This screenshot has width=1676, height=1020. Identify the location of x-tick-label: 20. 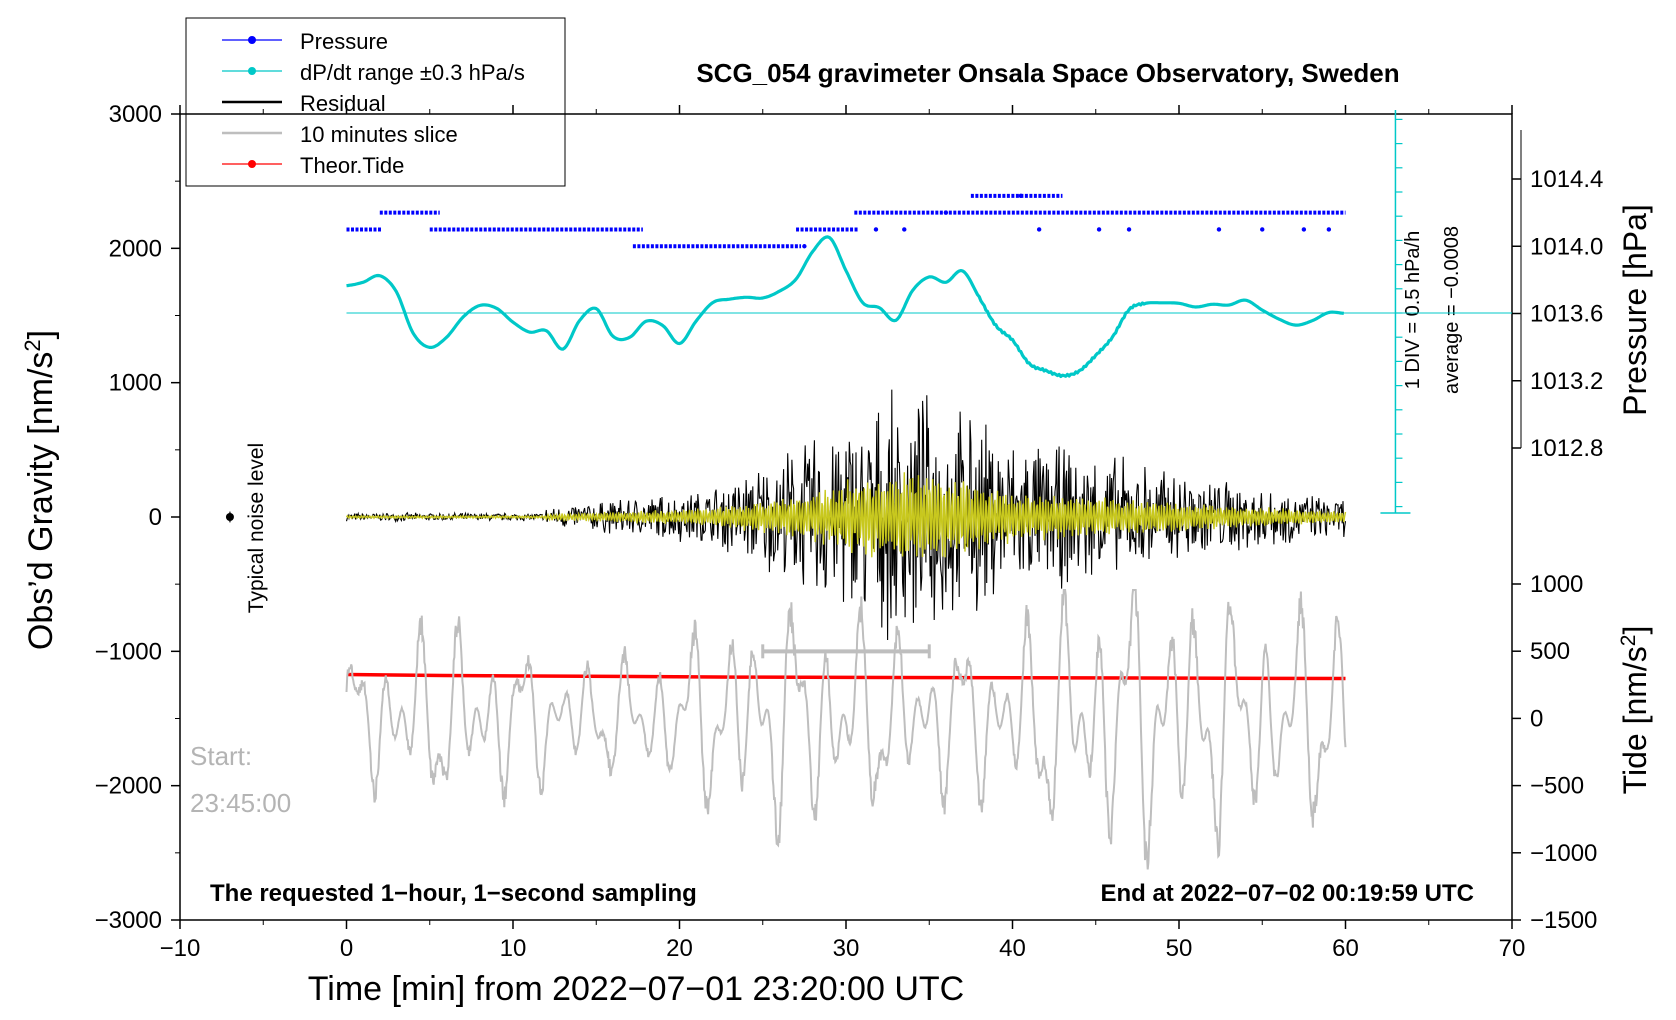
(679, 948).